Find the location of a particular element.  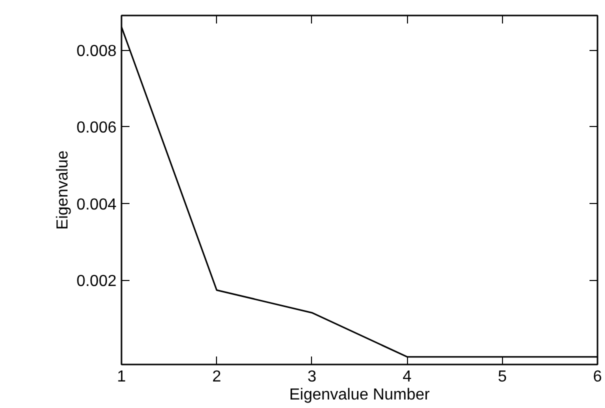

x-tick-label: 5 is located at coordinates (502, 377).